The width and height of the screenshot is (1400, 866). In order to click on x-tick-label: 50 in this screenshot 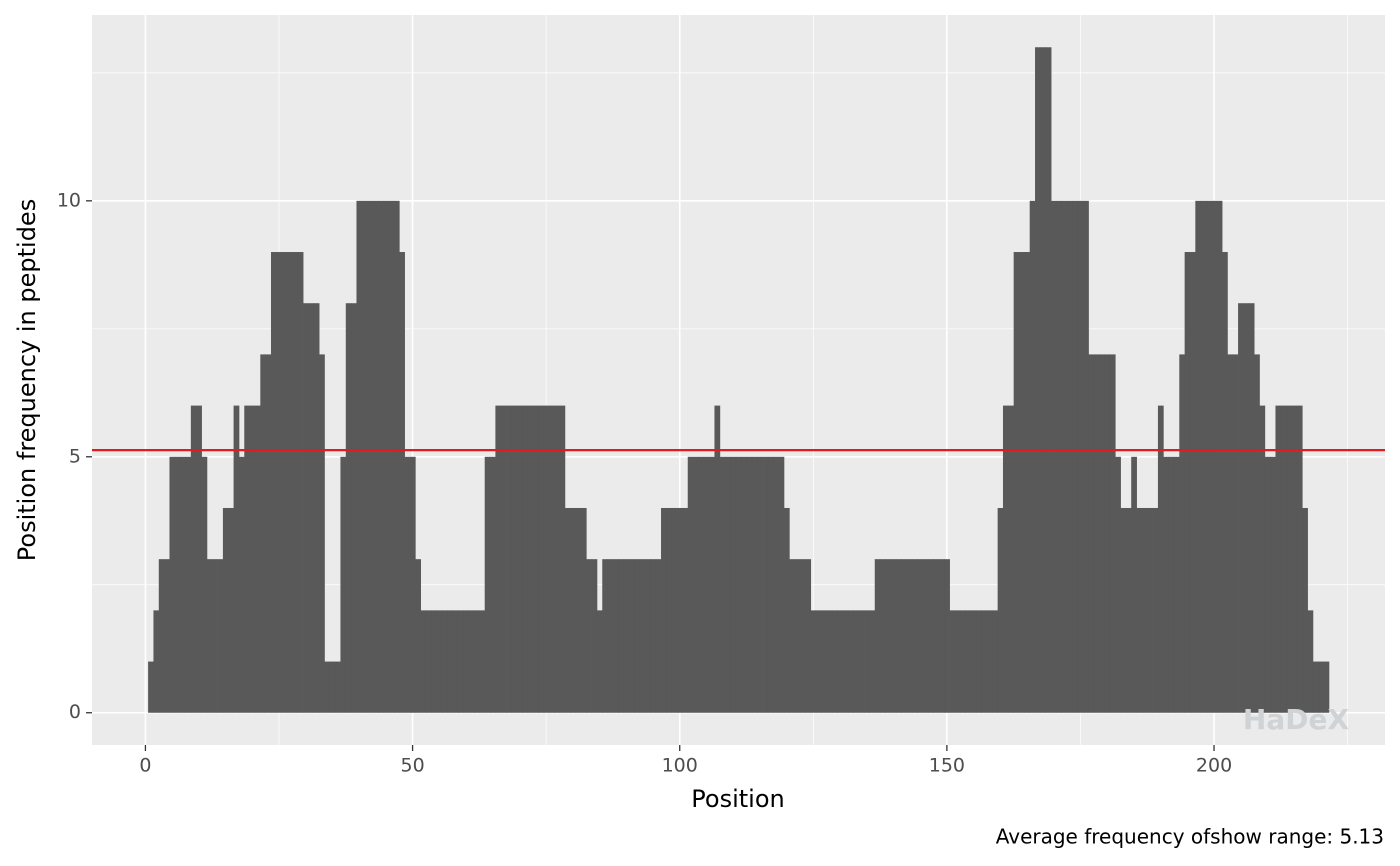, I will do `click(412, 766)`.